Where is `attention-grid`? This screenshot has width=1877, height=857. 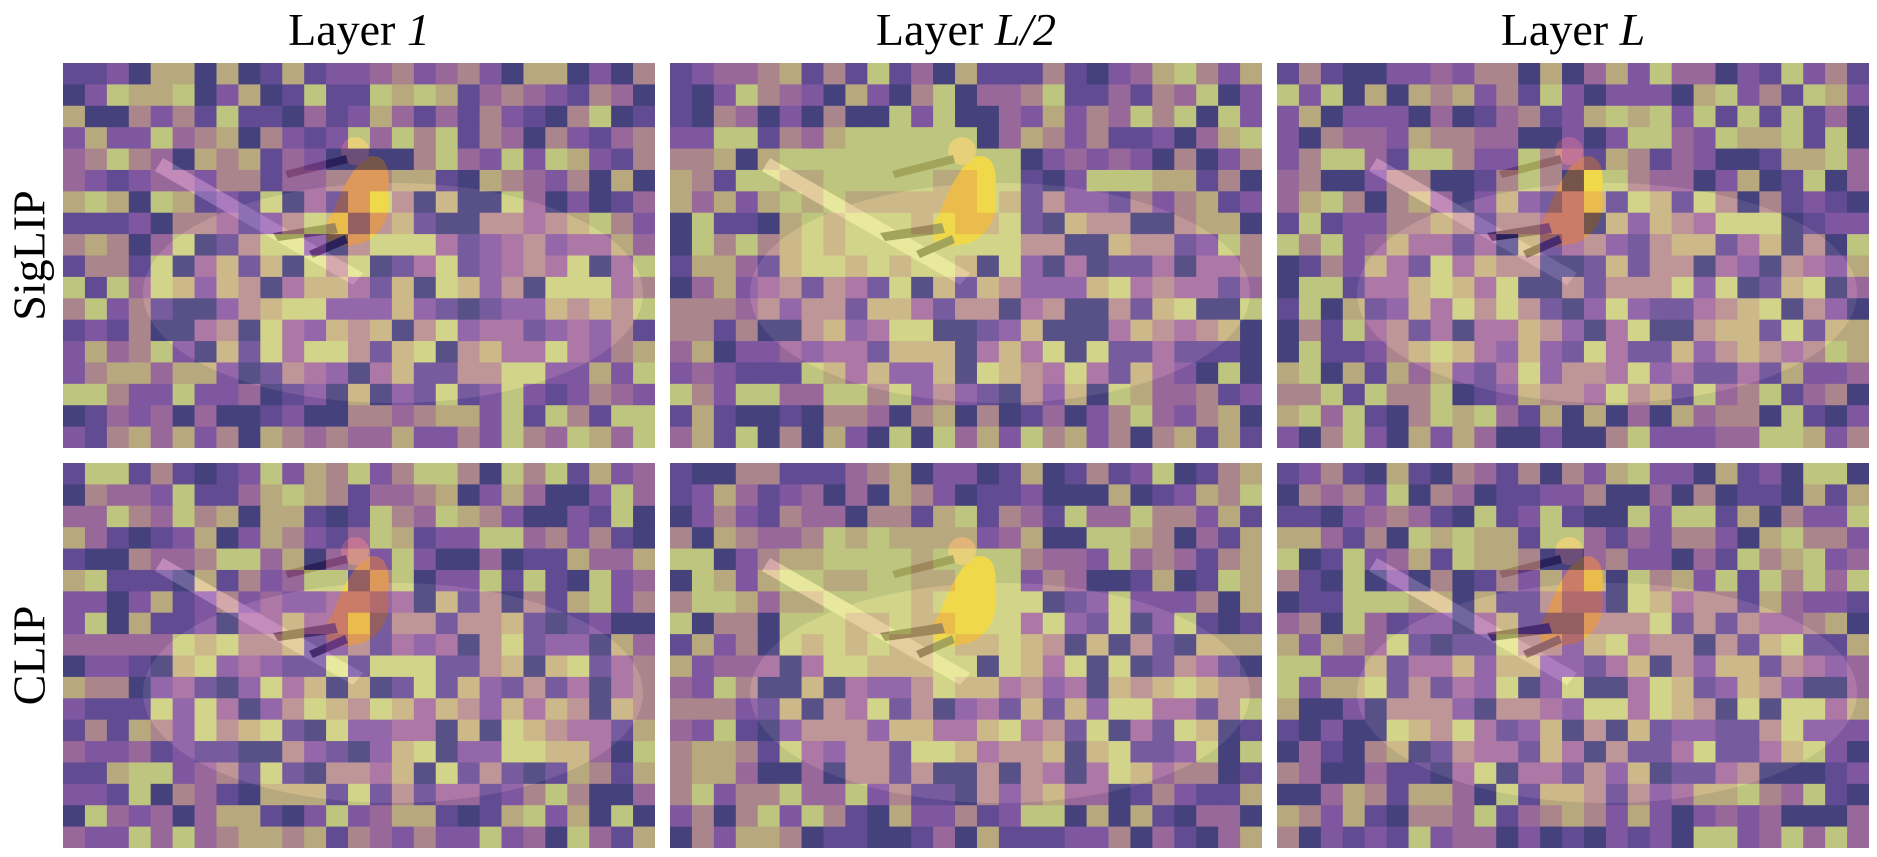 attention-grid is located at coordinates (359, 655).